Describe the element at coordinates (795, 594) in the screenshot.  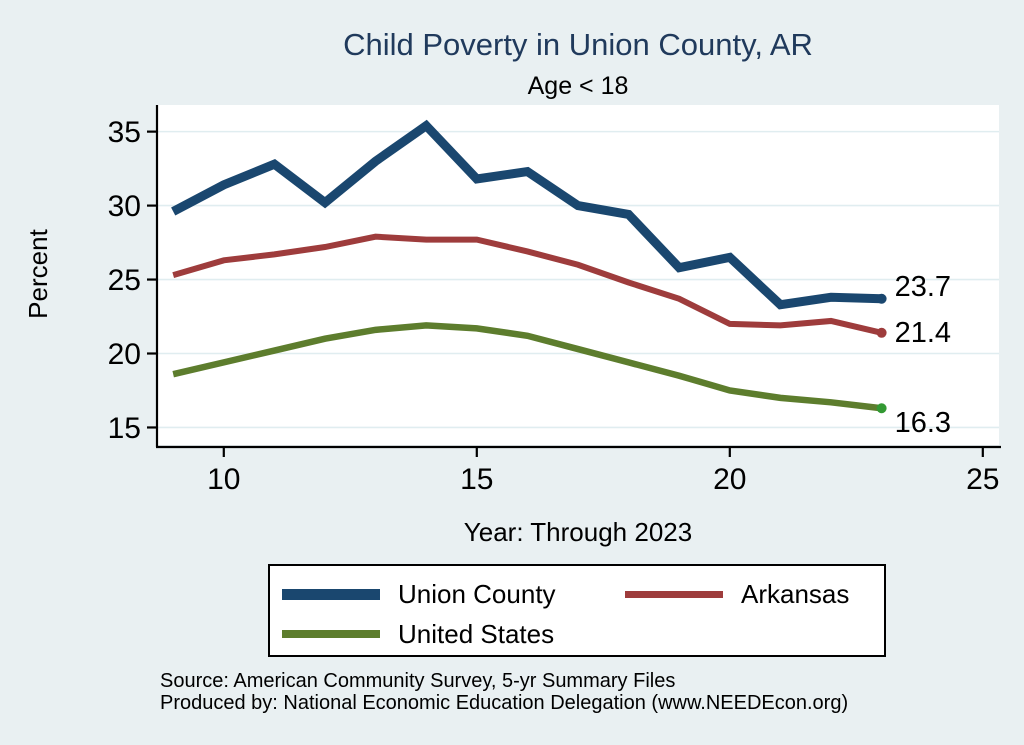
I see `legend-label-arkansas: Arkansas` at that location.